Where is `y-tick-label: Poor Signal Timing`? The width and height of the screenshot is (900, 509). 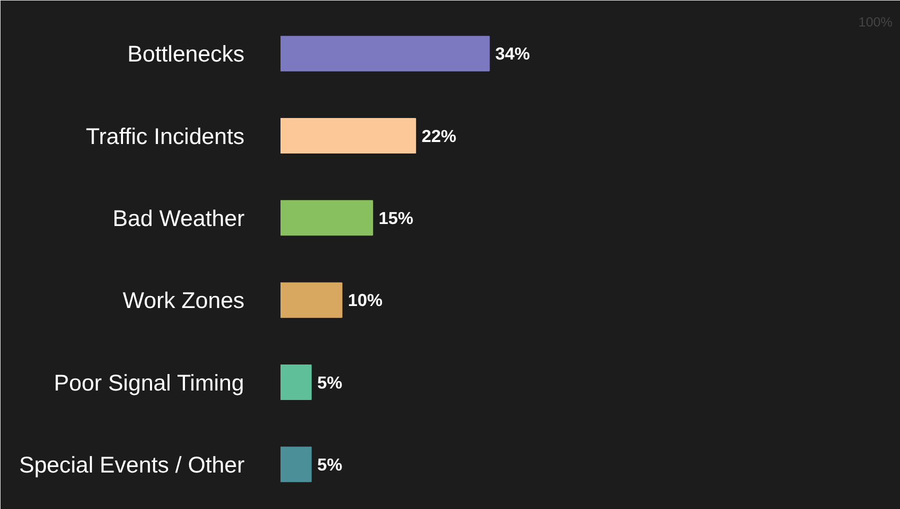
y-tick-label: Poor Signal Timing is located at coordinates (149, 382).